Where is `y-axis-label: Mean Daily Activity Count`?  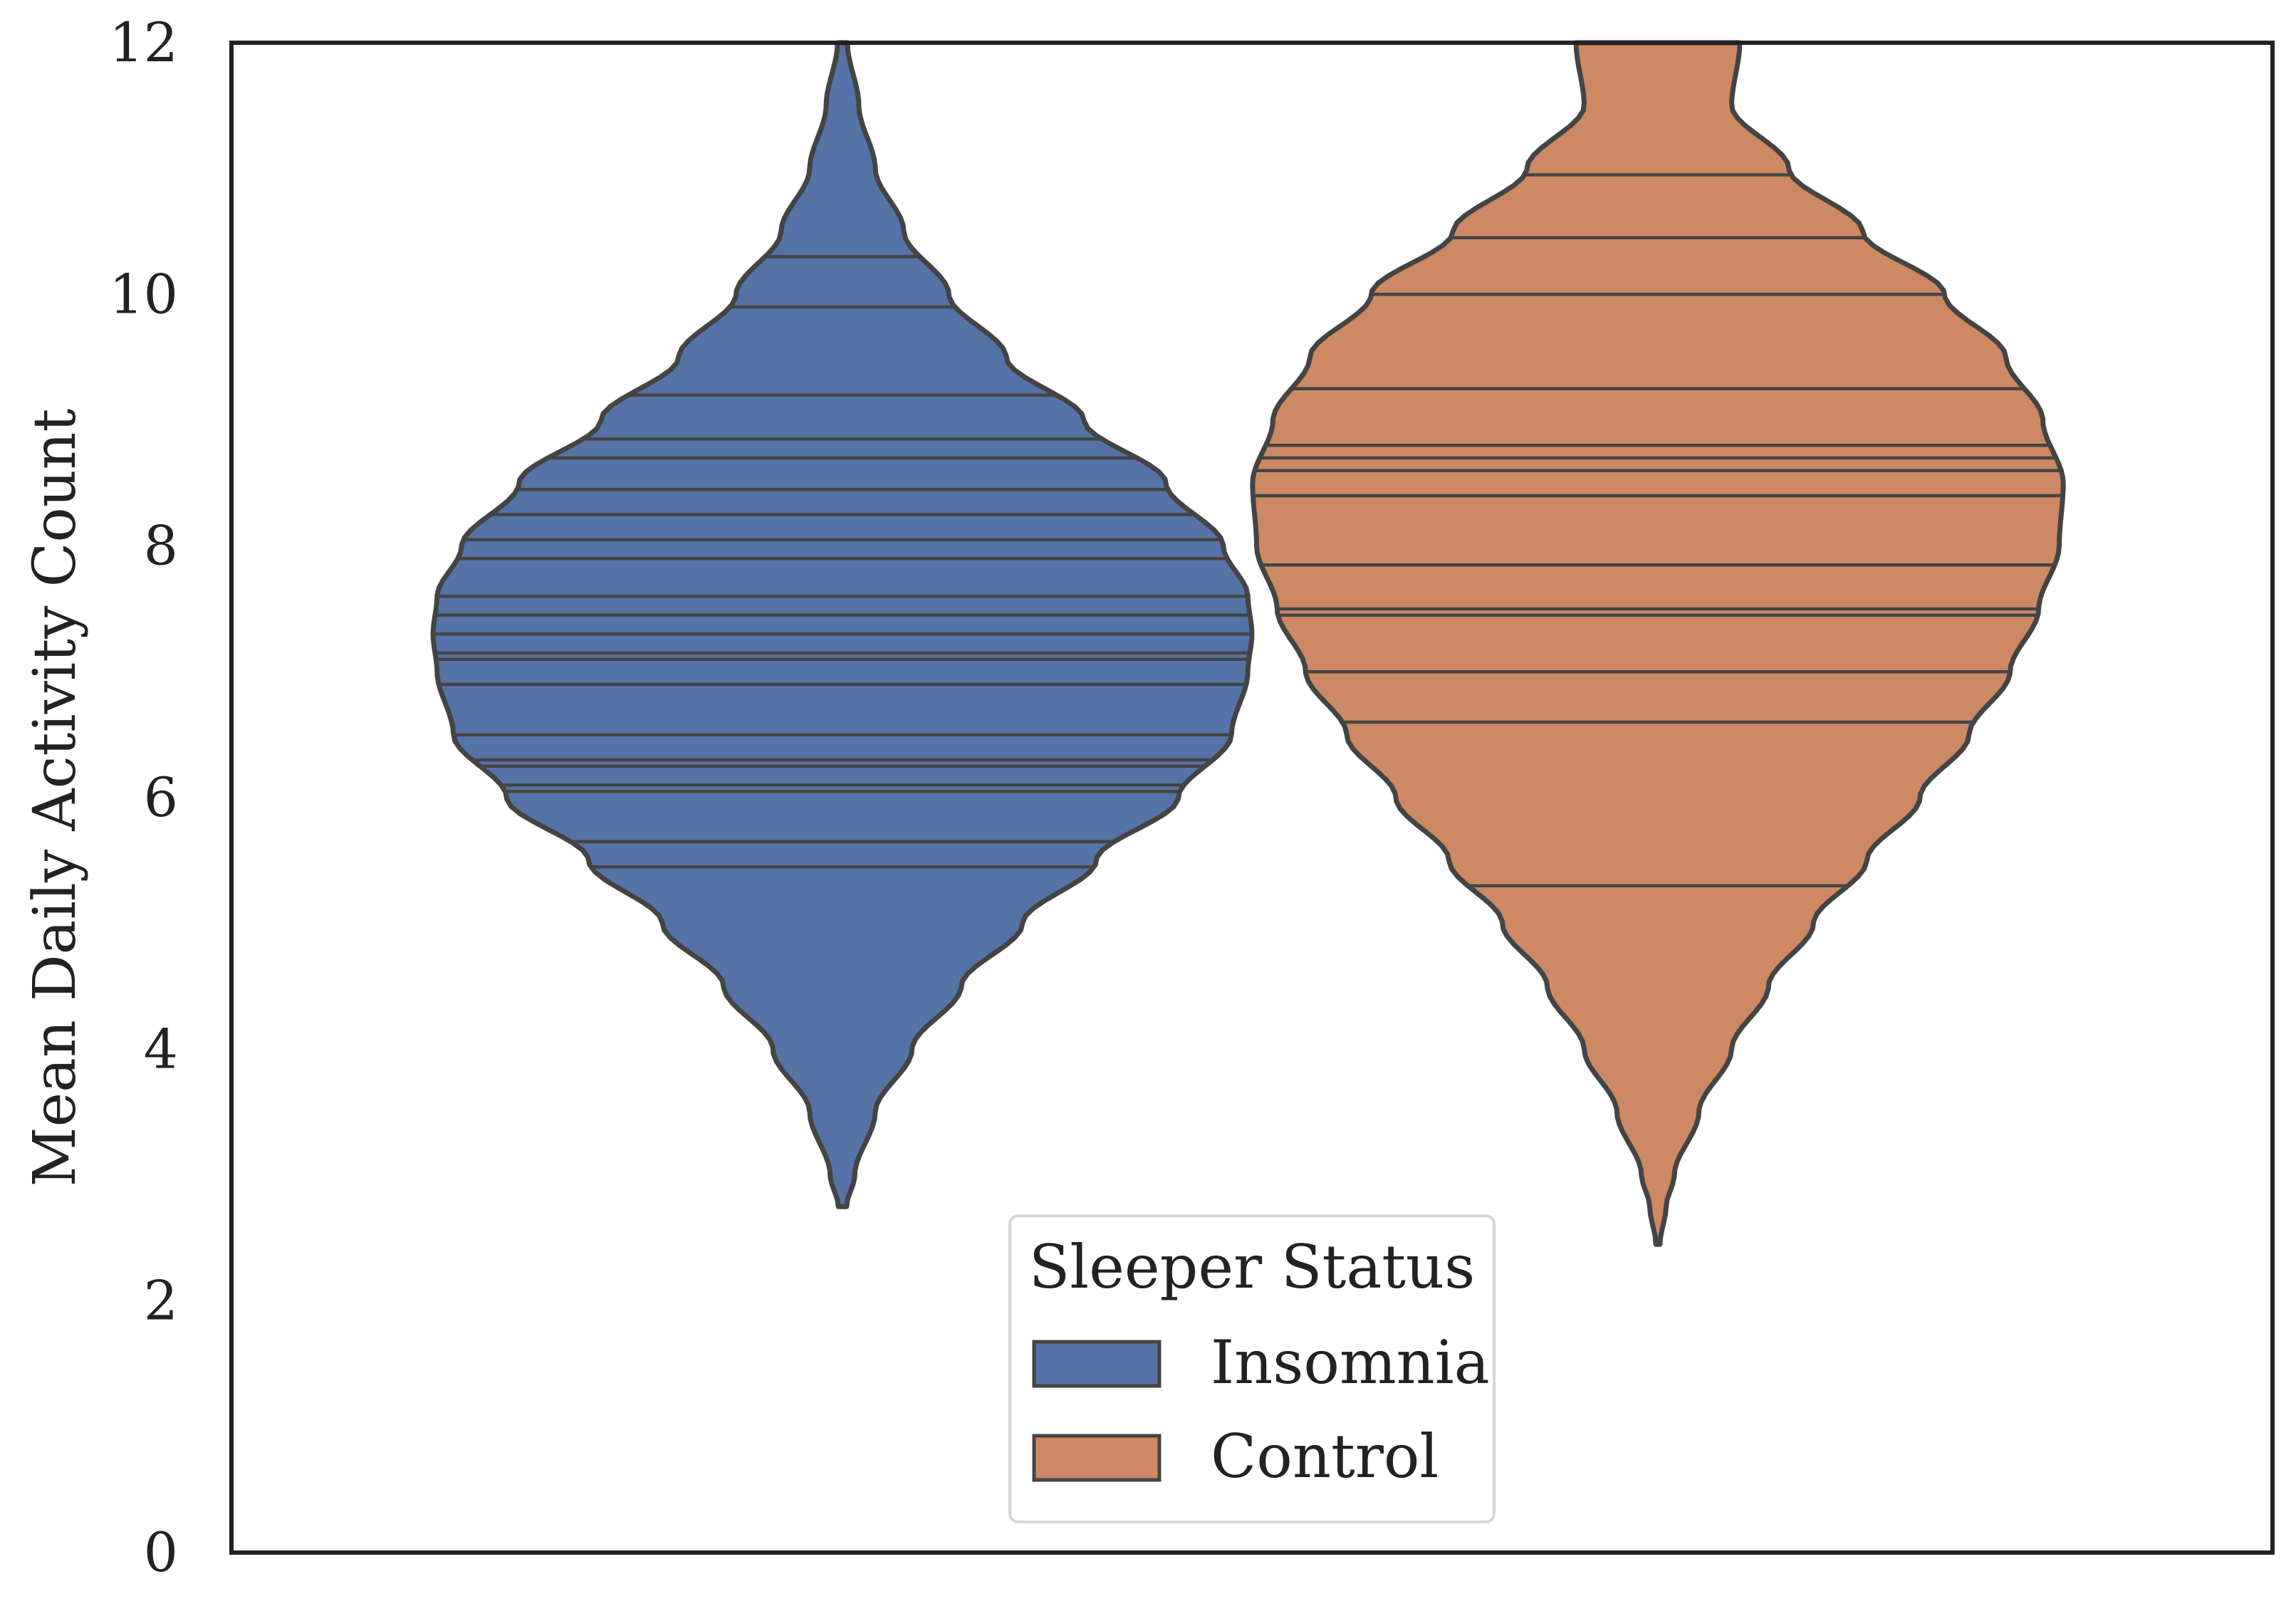
y-axis-label: Mean Daily Activity Count is located at coordinates (55, 798).